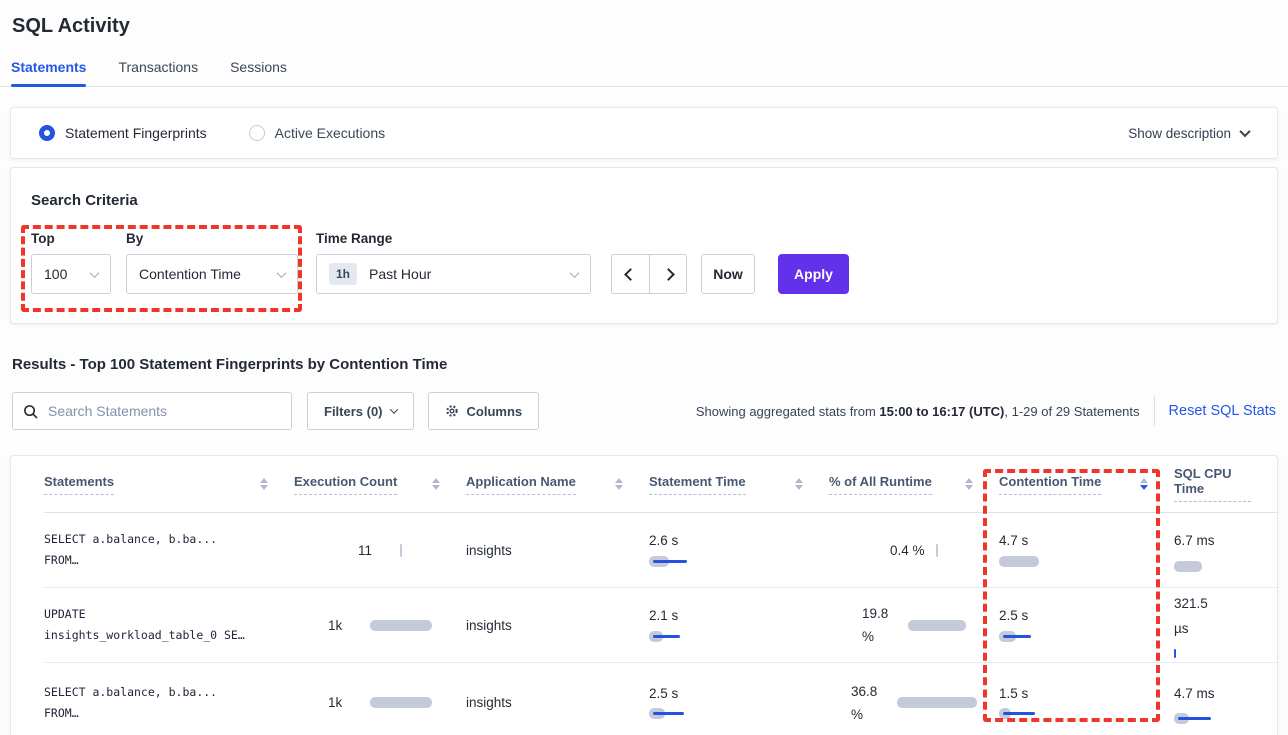 The image size is (1288, 735). Describe the element at coordinates (728, 274) in the screenshot. I see `now-button: Now` at that location.